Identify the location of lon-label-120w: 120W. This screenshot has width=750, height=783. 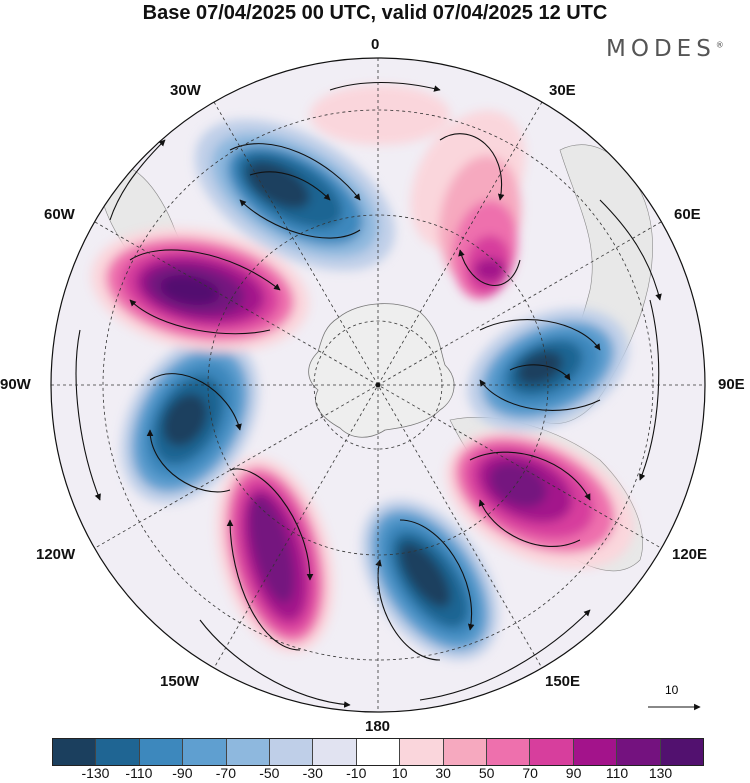
(56, 554).